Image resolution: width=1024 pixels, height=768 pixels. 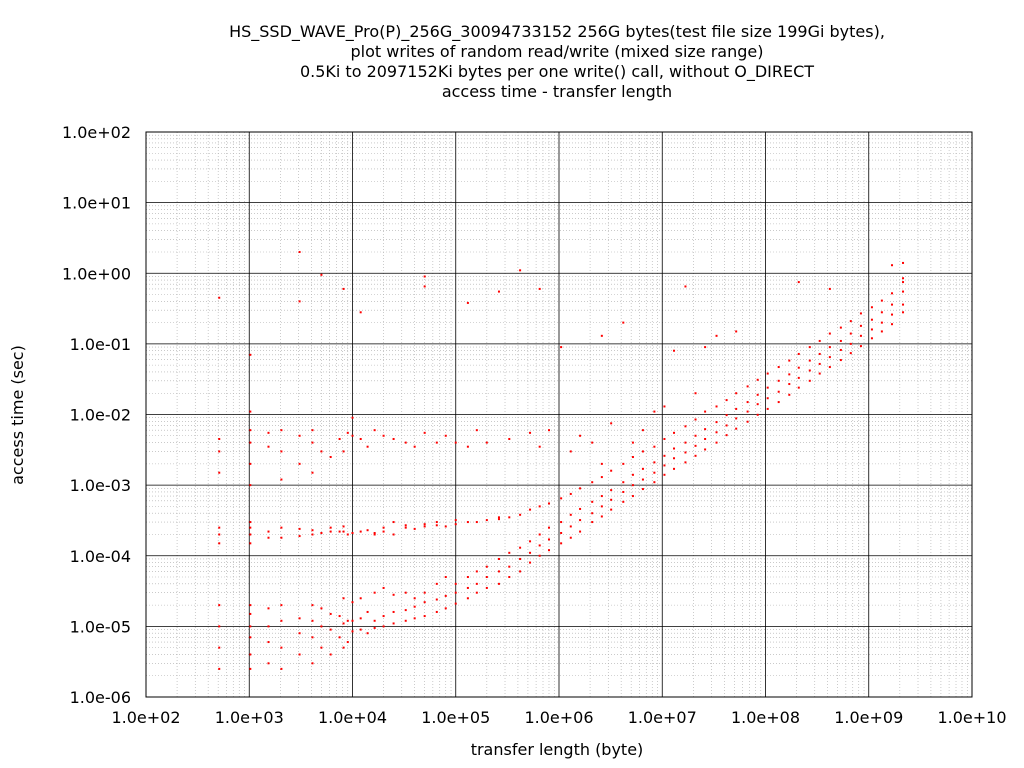 What do you see at coordinates (96, 273) in the screenshot?
I see `y-tick-label: 1.0e+00` at bounding box center [96, 273].